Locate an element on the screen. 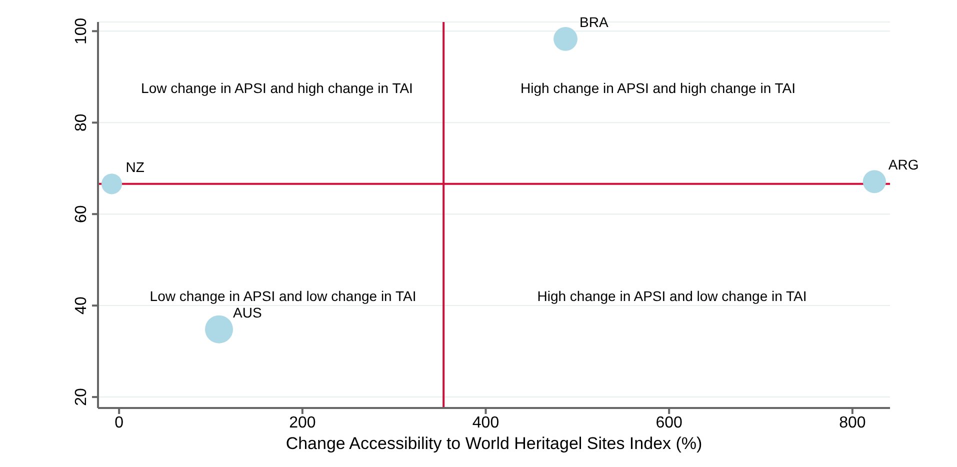  y-tick-label: 40 is located at coordinates (81, 305).